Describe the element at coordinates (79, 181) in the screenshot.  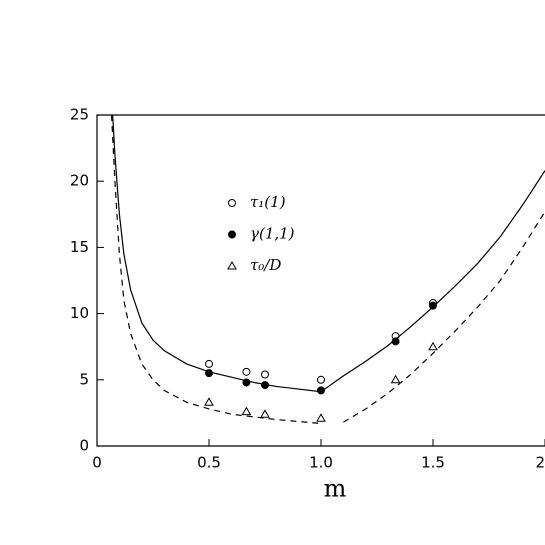
I see `y-tick-label: 20` at that location.